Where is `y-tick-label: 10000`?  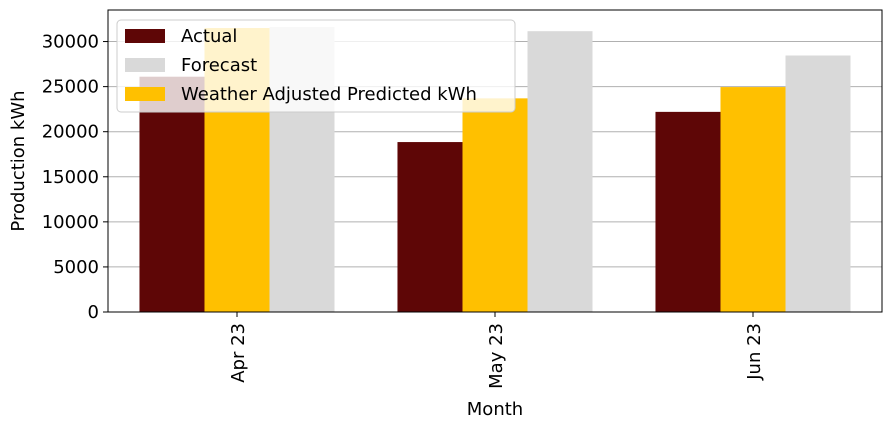 y-tick-label: 10000 is located at coordinates (70, 222).